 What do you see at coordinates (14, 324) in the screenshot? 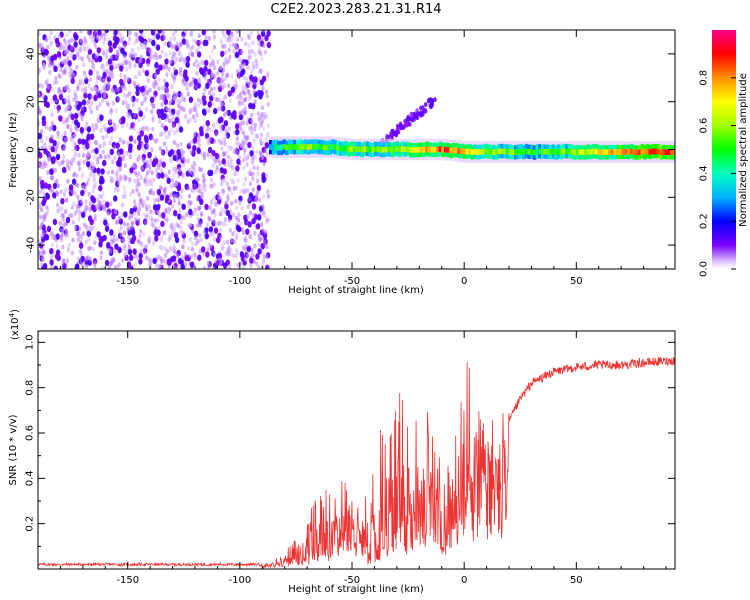
I see `snr-y-scale-label: (x104)` at bounding box center [14, 324].